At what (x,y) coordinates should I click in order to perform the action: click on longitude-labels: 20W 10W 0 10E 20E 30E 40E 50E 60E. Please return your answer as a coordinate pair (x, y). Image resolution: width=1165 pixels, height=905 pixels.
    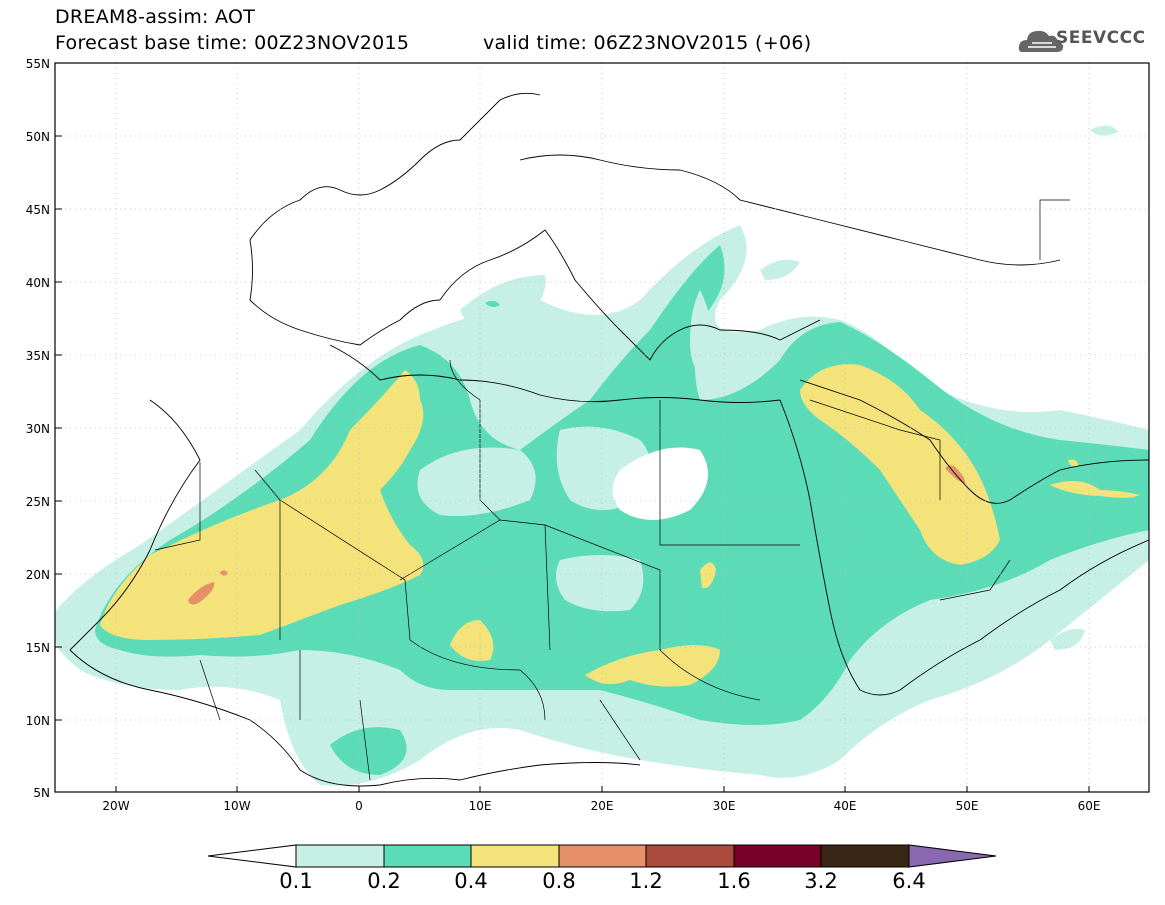
    Looking at the image, I should click on (601, 806).